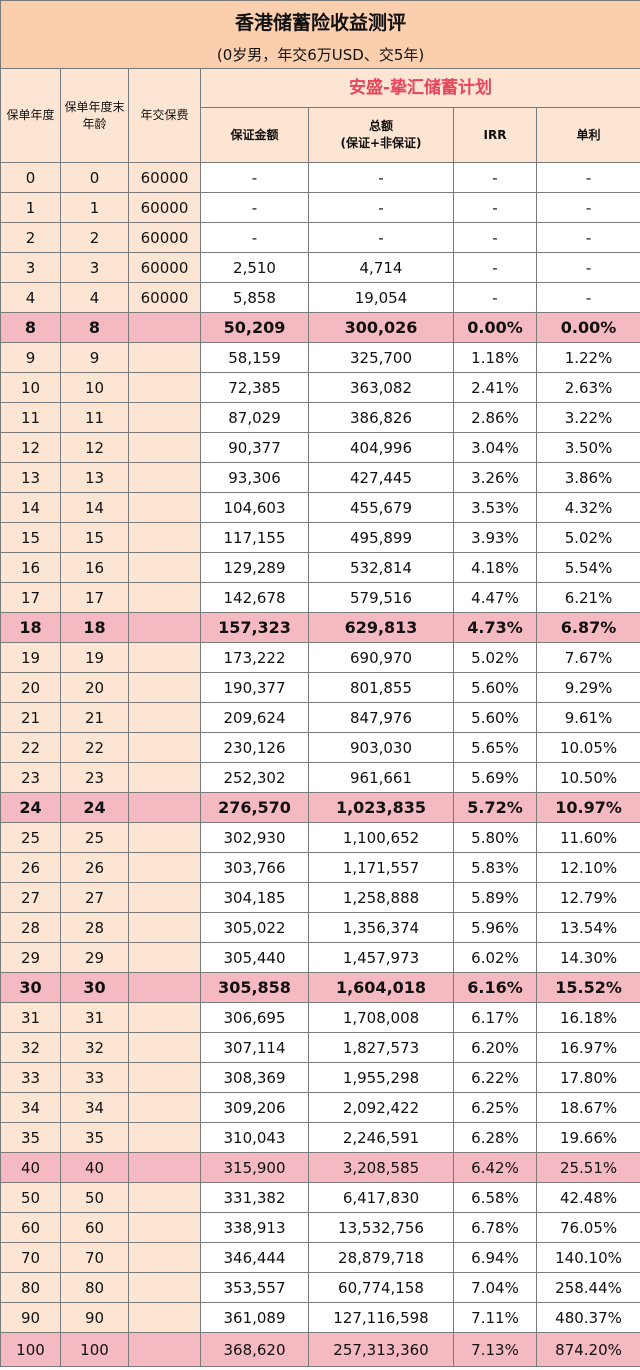 This screenshot has width=640, height=1370. What do you see at coordinates (587, 1017) in the screenshot?
I see `cell-simple: 16.18%` at bounding box center [587, 1017].